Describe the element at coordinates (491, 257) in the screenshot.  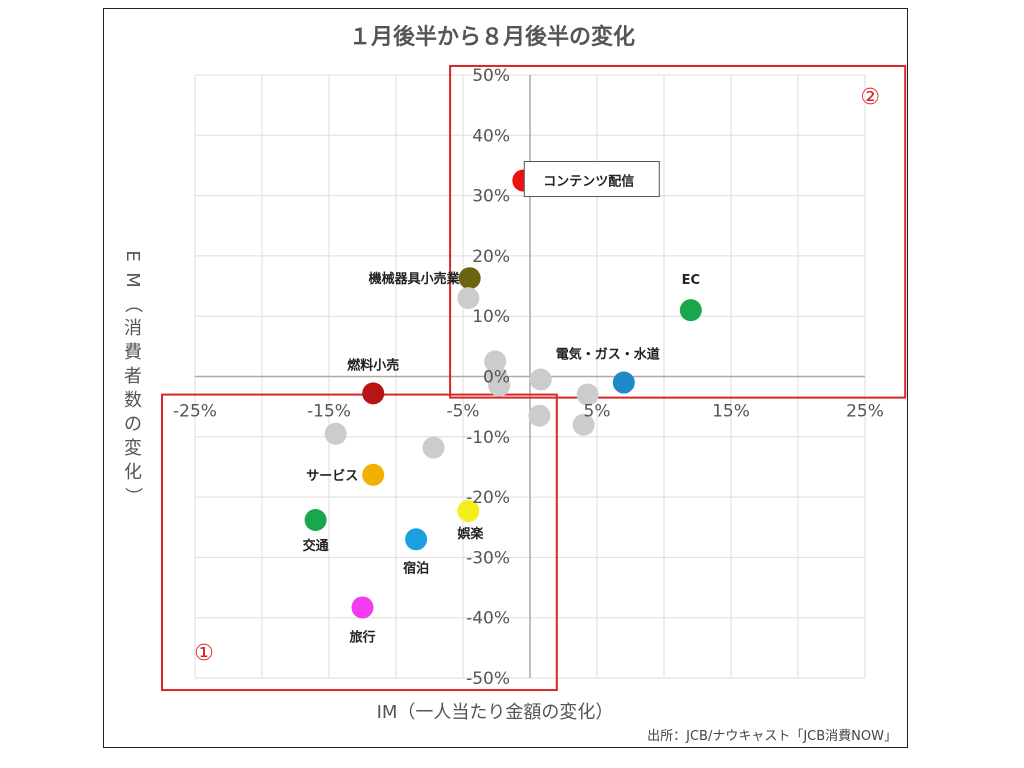
I see `y-tick-label: 20%` at that location.